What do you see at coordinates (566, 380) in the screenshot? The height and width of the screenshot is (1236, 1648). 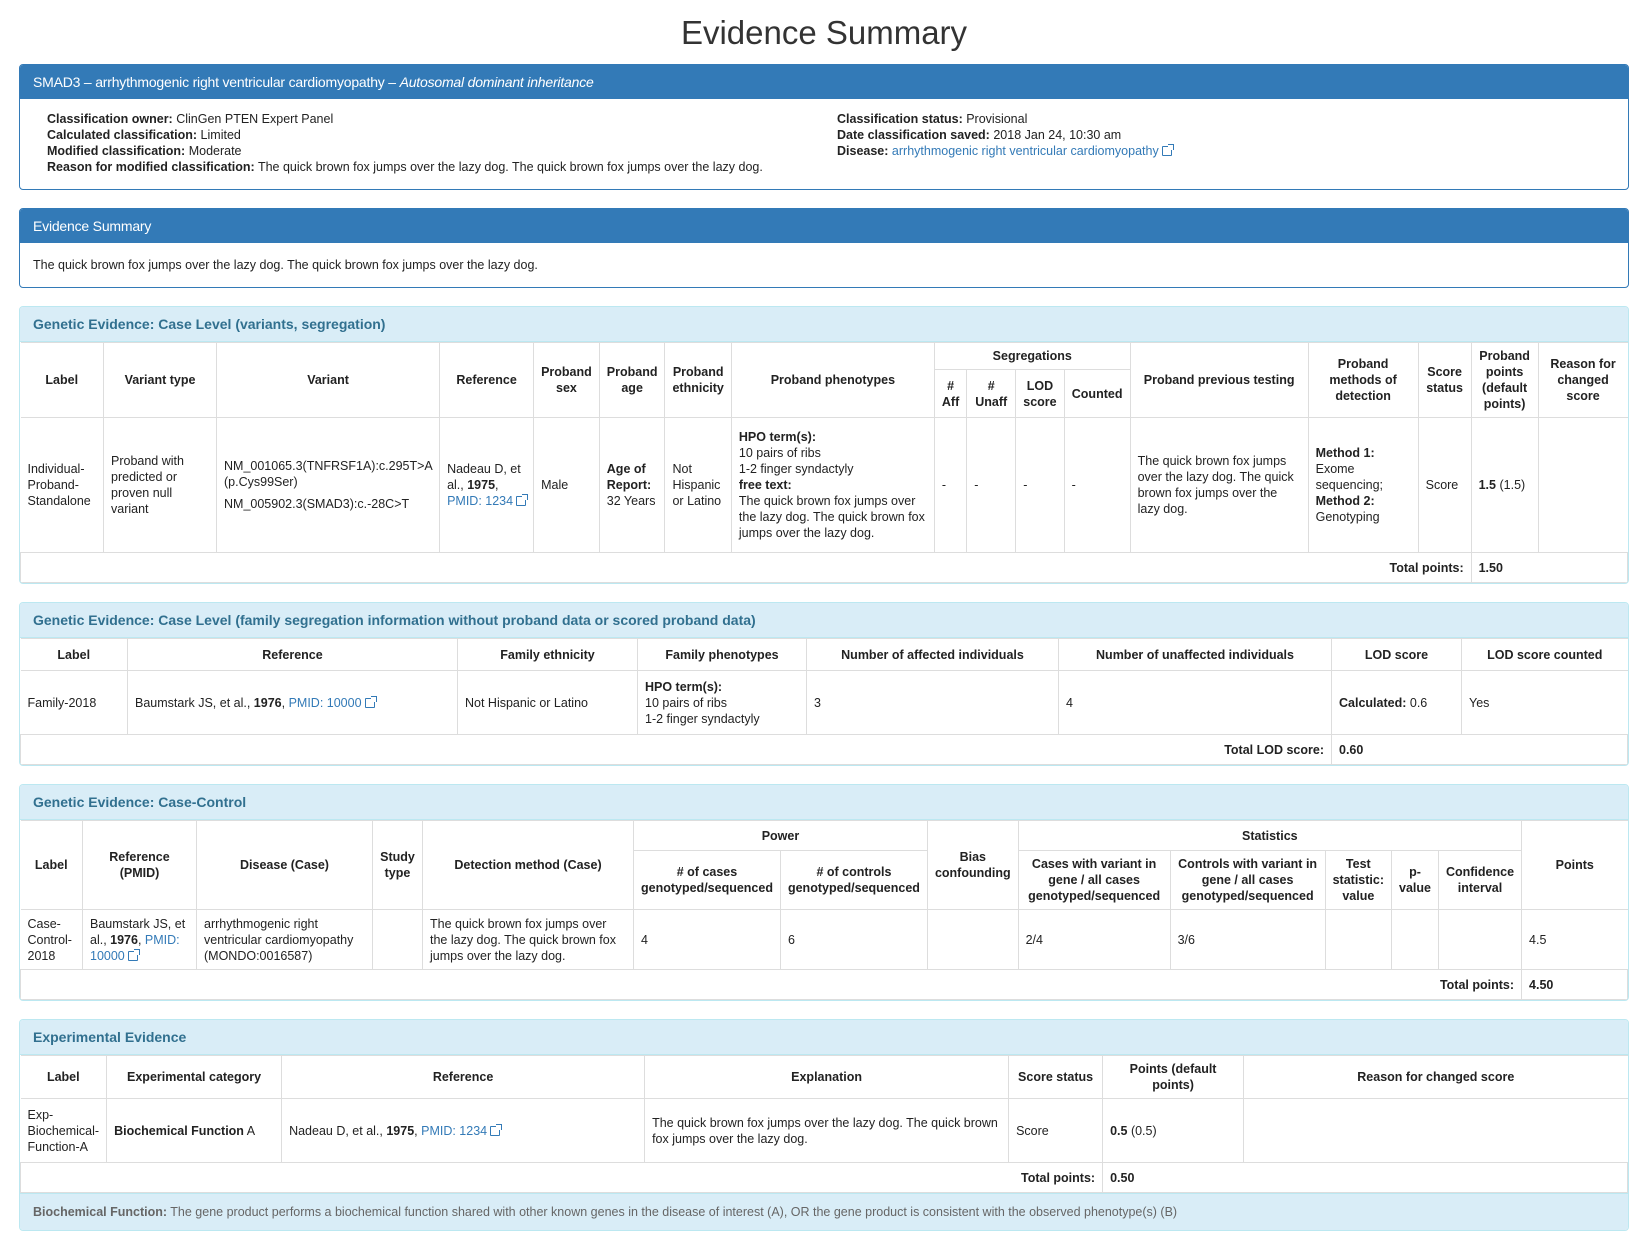 I see `col-proband-sex: Proband sex` at bounding box center [566, 380].